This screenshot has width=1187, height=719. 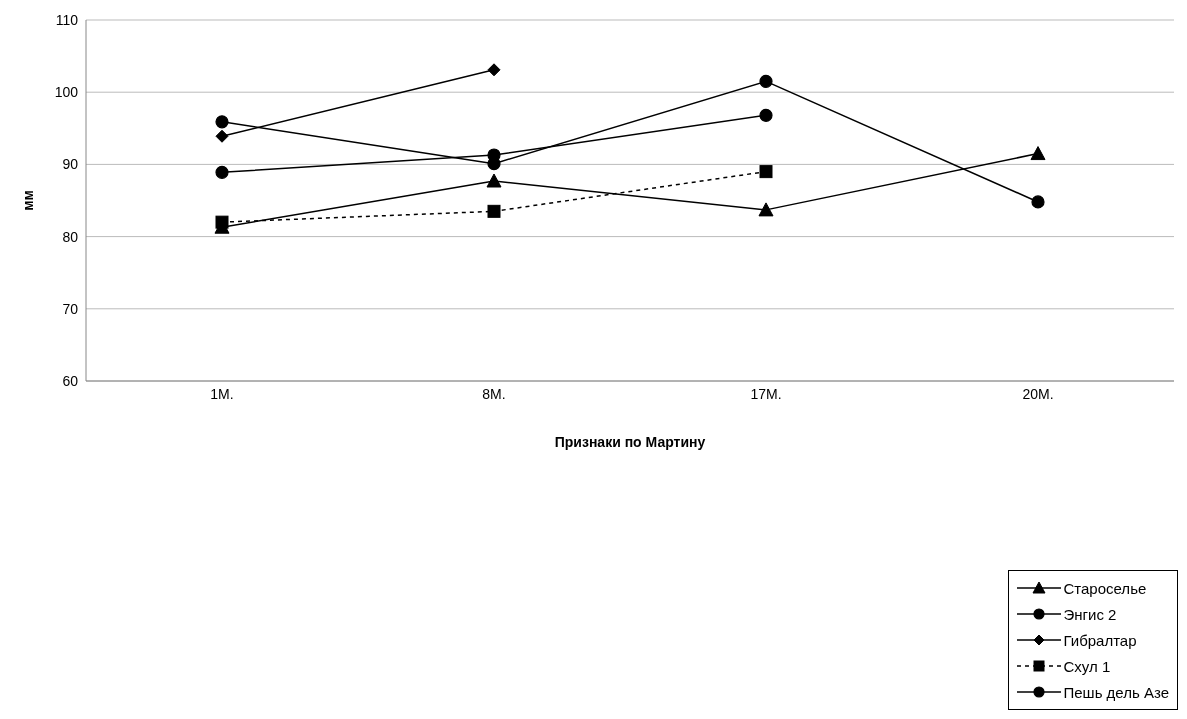 What do you see at coordinates (766, 393) in the screenshot?
I see `x-tick-label: 17M.` at bounding box center [766, 393].